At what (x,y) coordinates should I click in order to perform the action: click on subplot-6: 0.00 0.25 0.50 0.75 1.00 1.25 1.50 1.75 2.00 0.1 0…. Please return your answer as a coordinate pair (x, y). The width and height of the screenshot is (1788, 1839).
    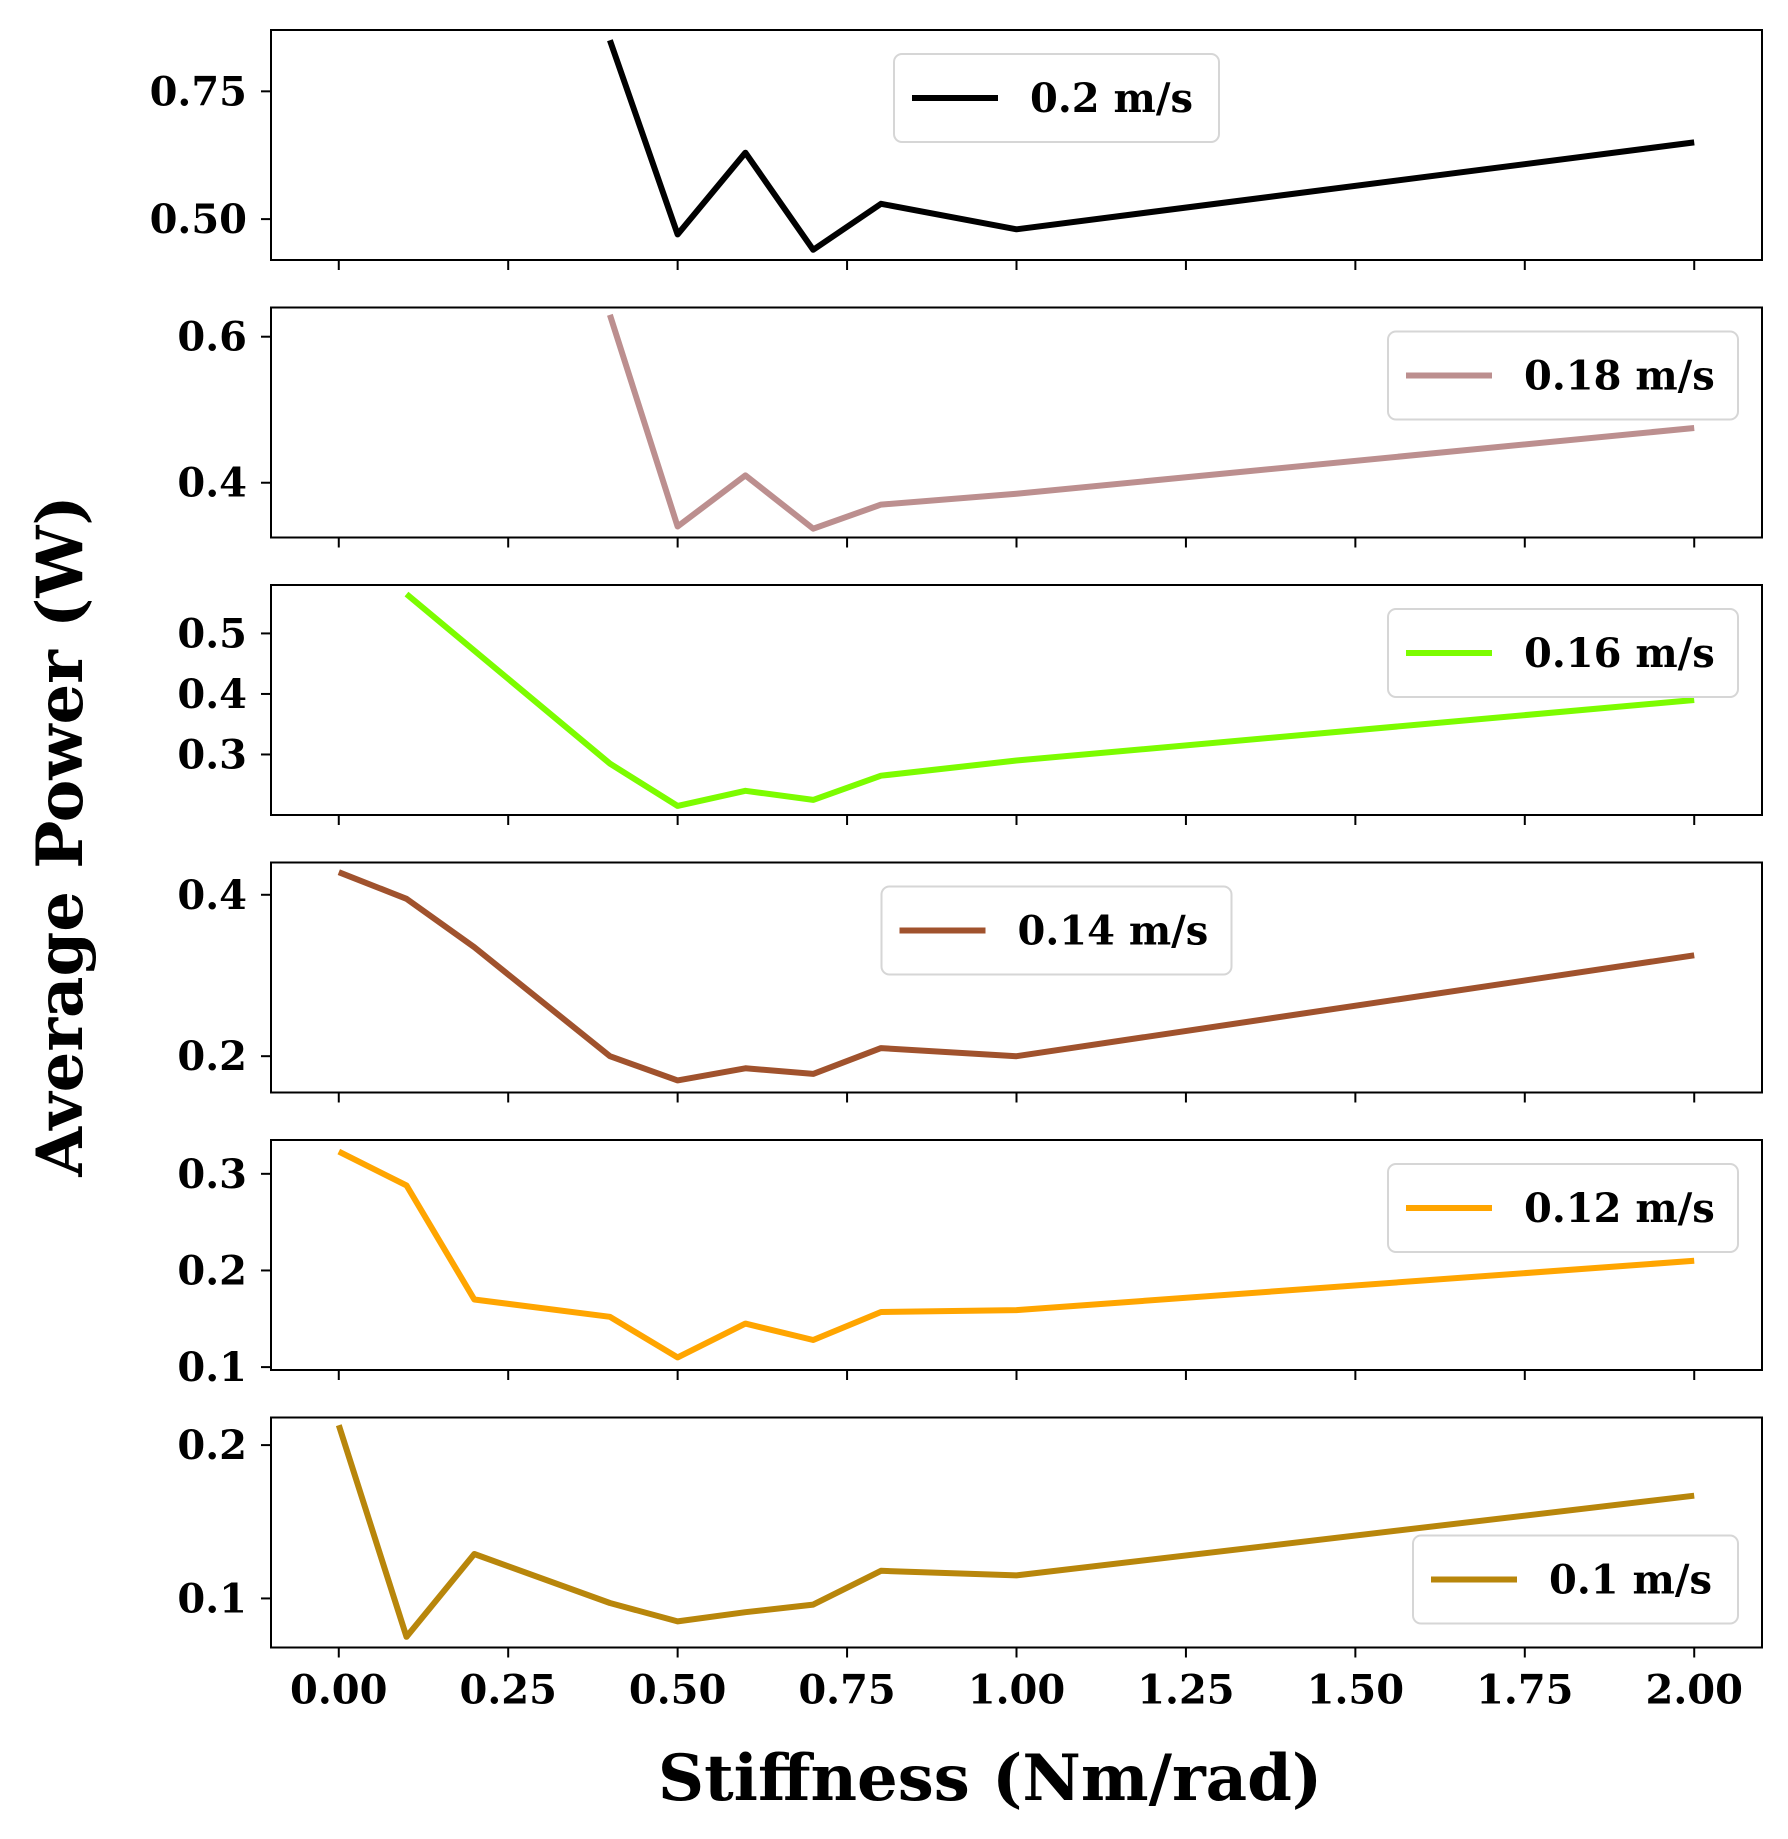
    Looking at the image, I should click on (970, 1565).